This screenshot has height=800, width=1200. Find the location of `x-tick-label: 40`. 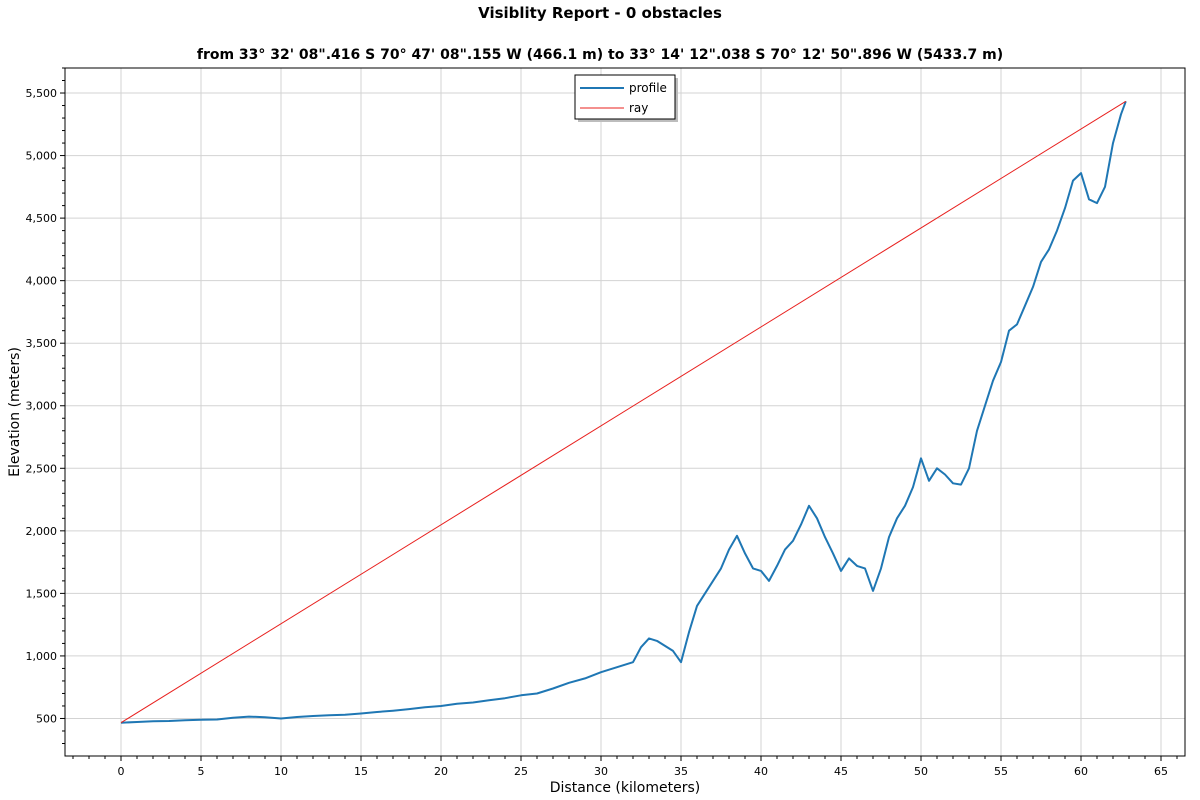

x-tick-label: 40 is located at coordinates (761, 771).